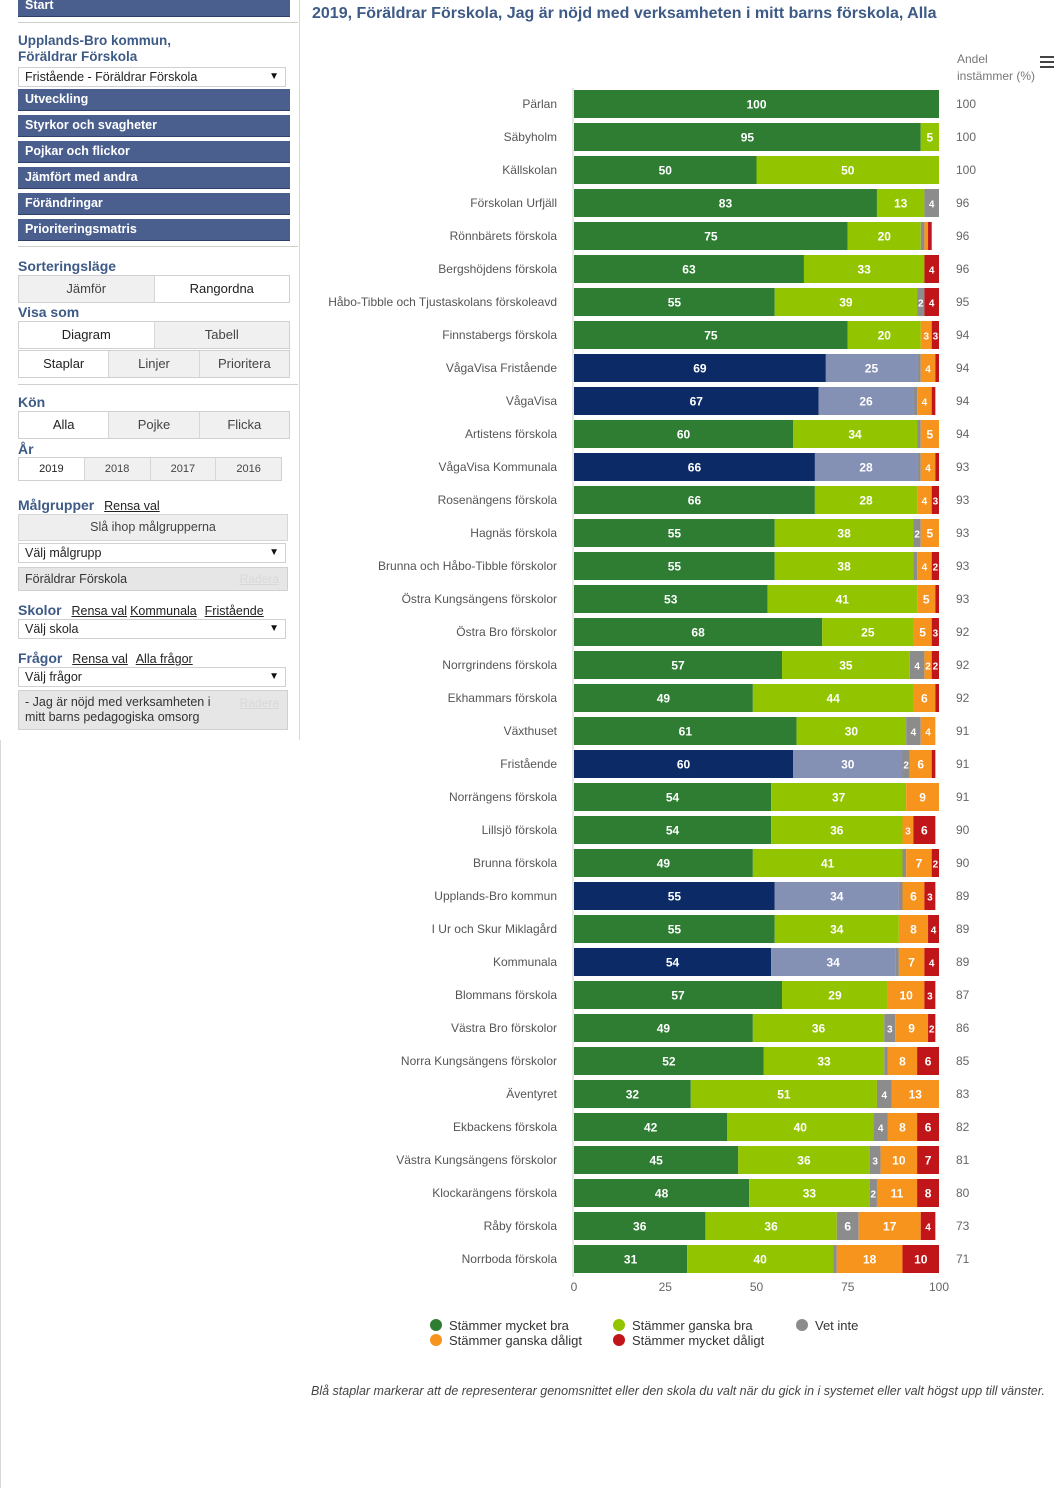 The width and height of the screenshot is (1056, 1488). Describe the element at coordinates (506, 1340) in the screenshot. I see `legend-item-ganska-daligt: Stämmer ganska dåligt` at that location.